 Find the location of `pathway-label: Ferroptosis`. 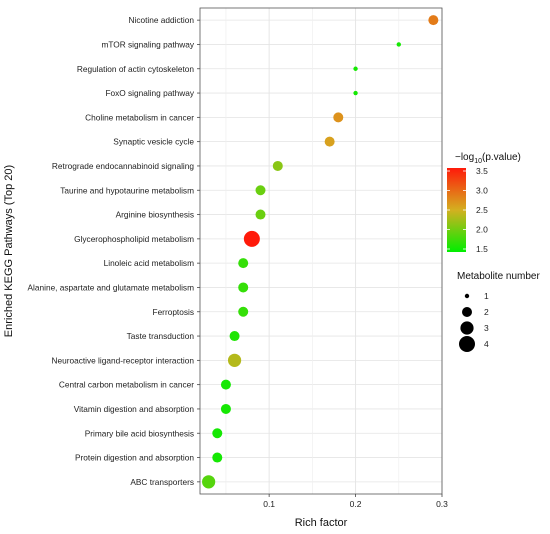

pathway-label: Ferroptosis is located at coordinates (174, 312).